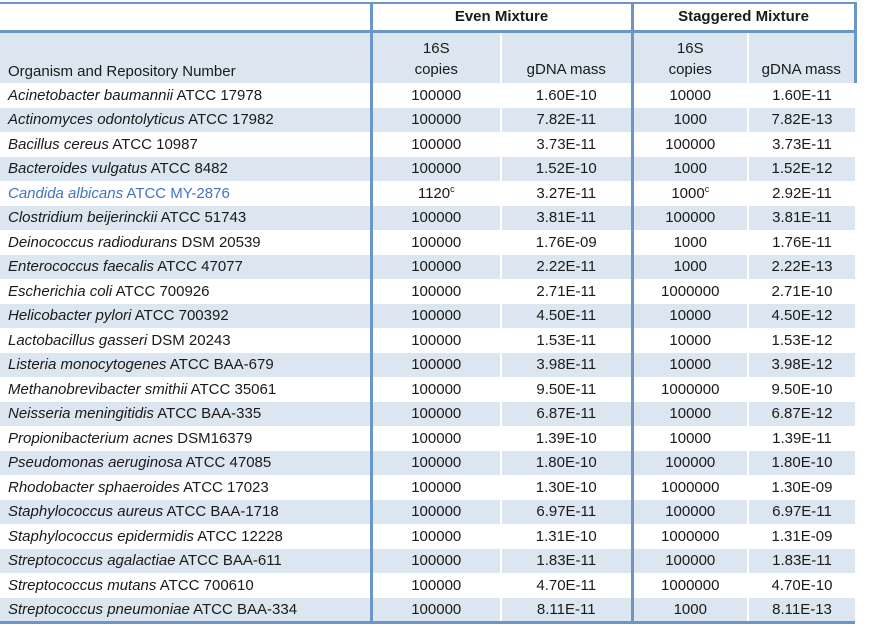 The image size is (869, 632). What do you see at coordinates (200, 267) in the screenshot?
I see `repository-number: ATCC 47077` at bounding box center [200, 267].